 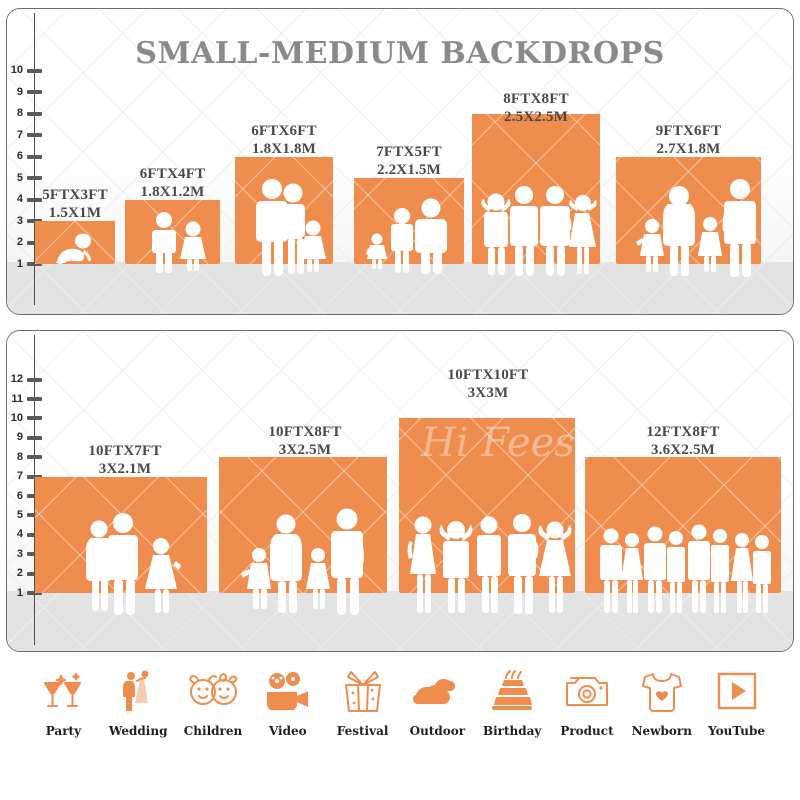 What do you see at coordinates (138, 691) in the screenshot?
I see `wedding-couple-icon` at bounding box center [138, 691].